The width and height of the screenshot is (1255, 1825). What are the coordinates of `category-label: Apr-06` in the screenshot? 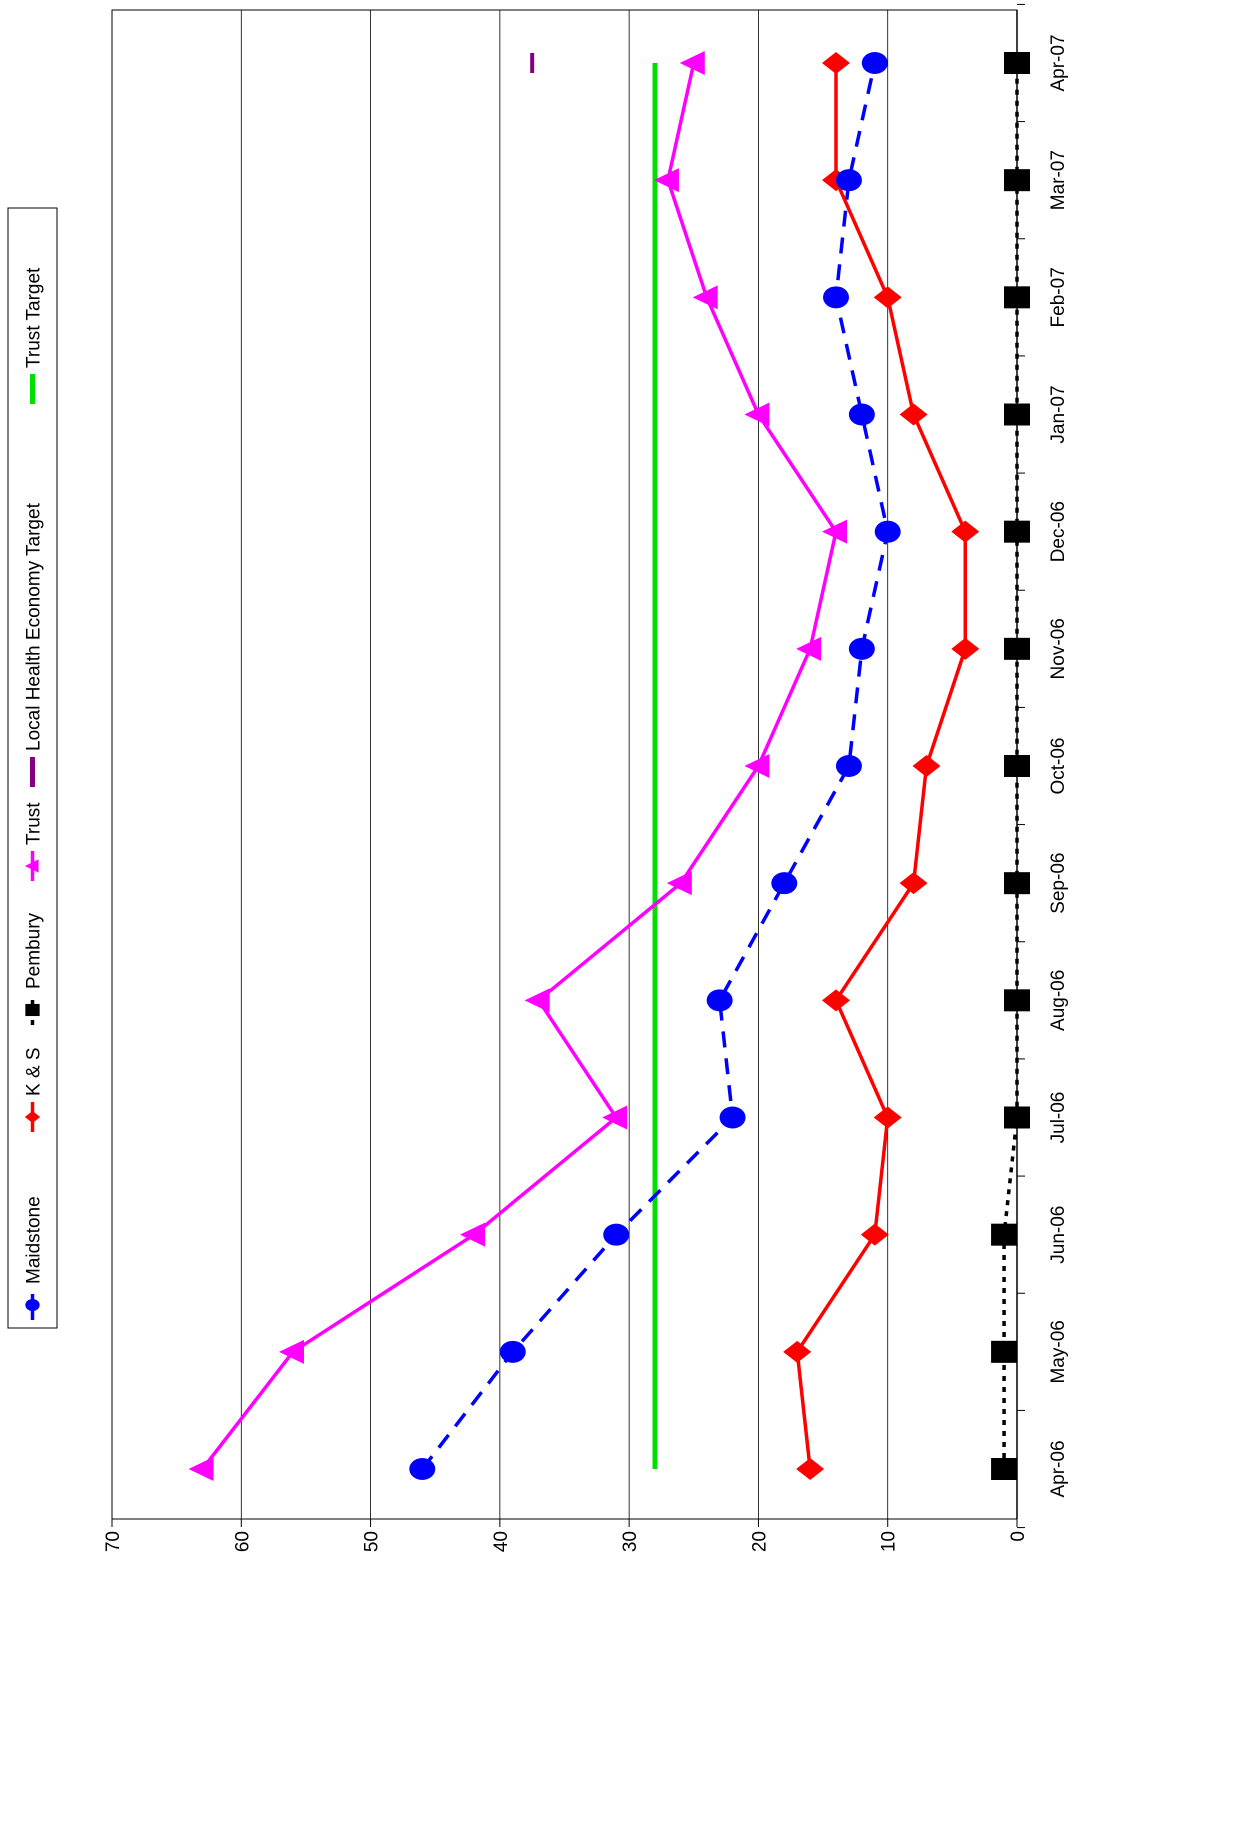 It's located at (1058, 1468).